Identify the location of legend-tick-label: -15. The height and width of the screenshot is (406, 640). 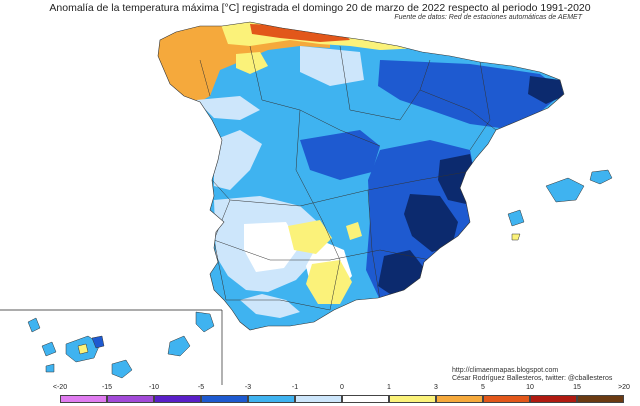
(107, 387).